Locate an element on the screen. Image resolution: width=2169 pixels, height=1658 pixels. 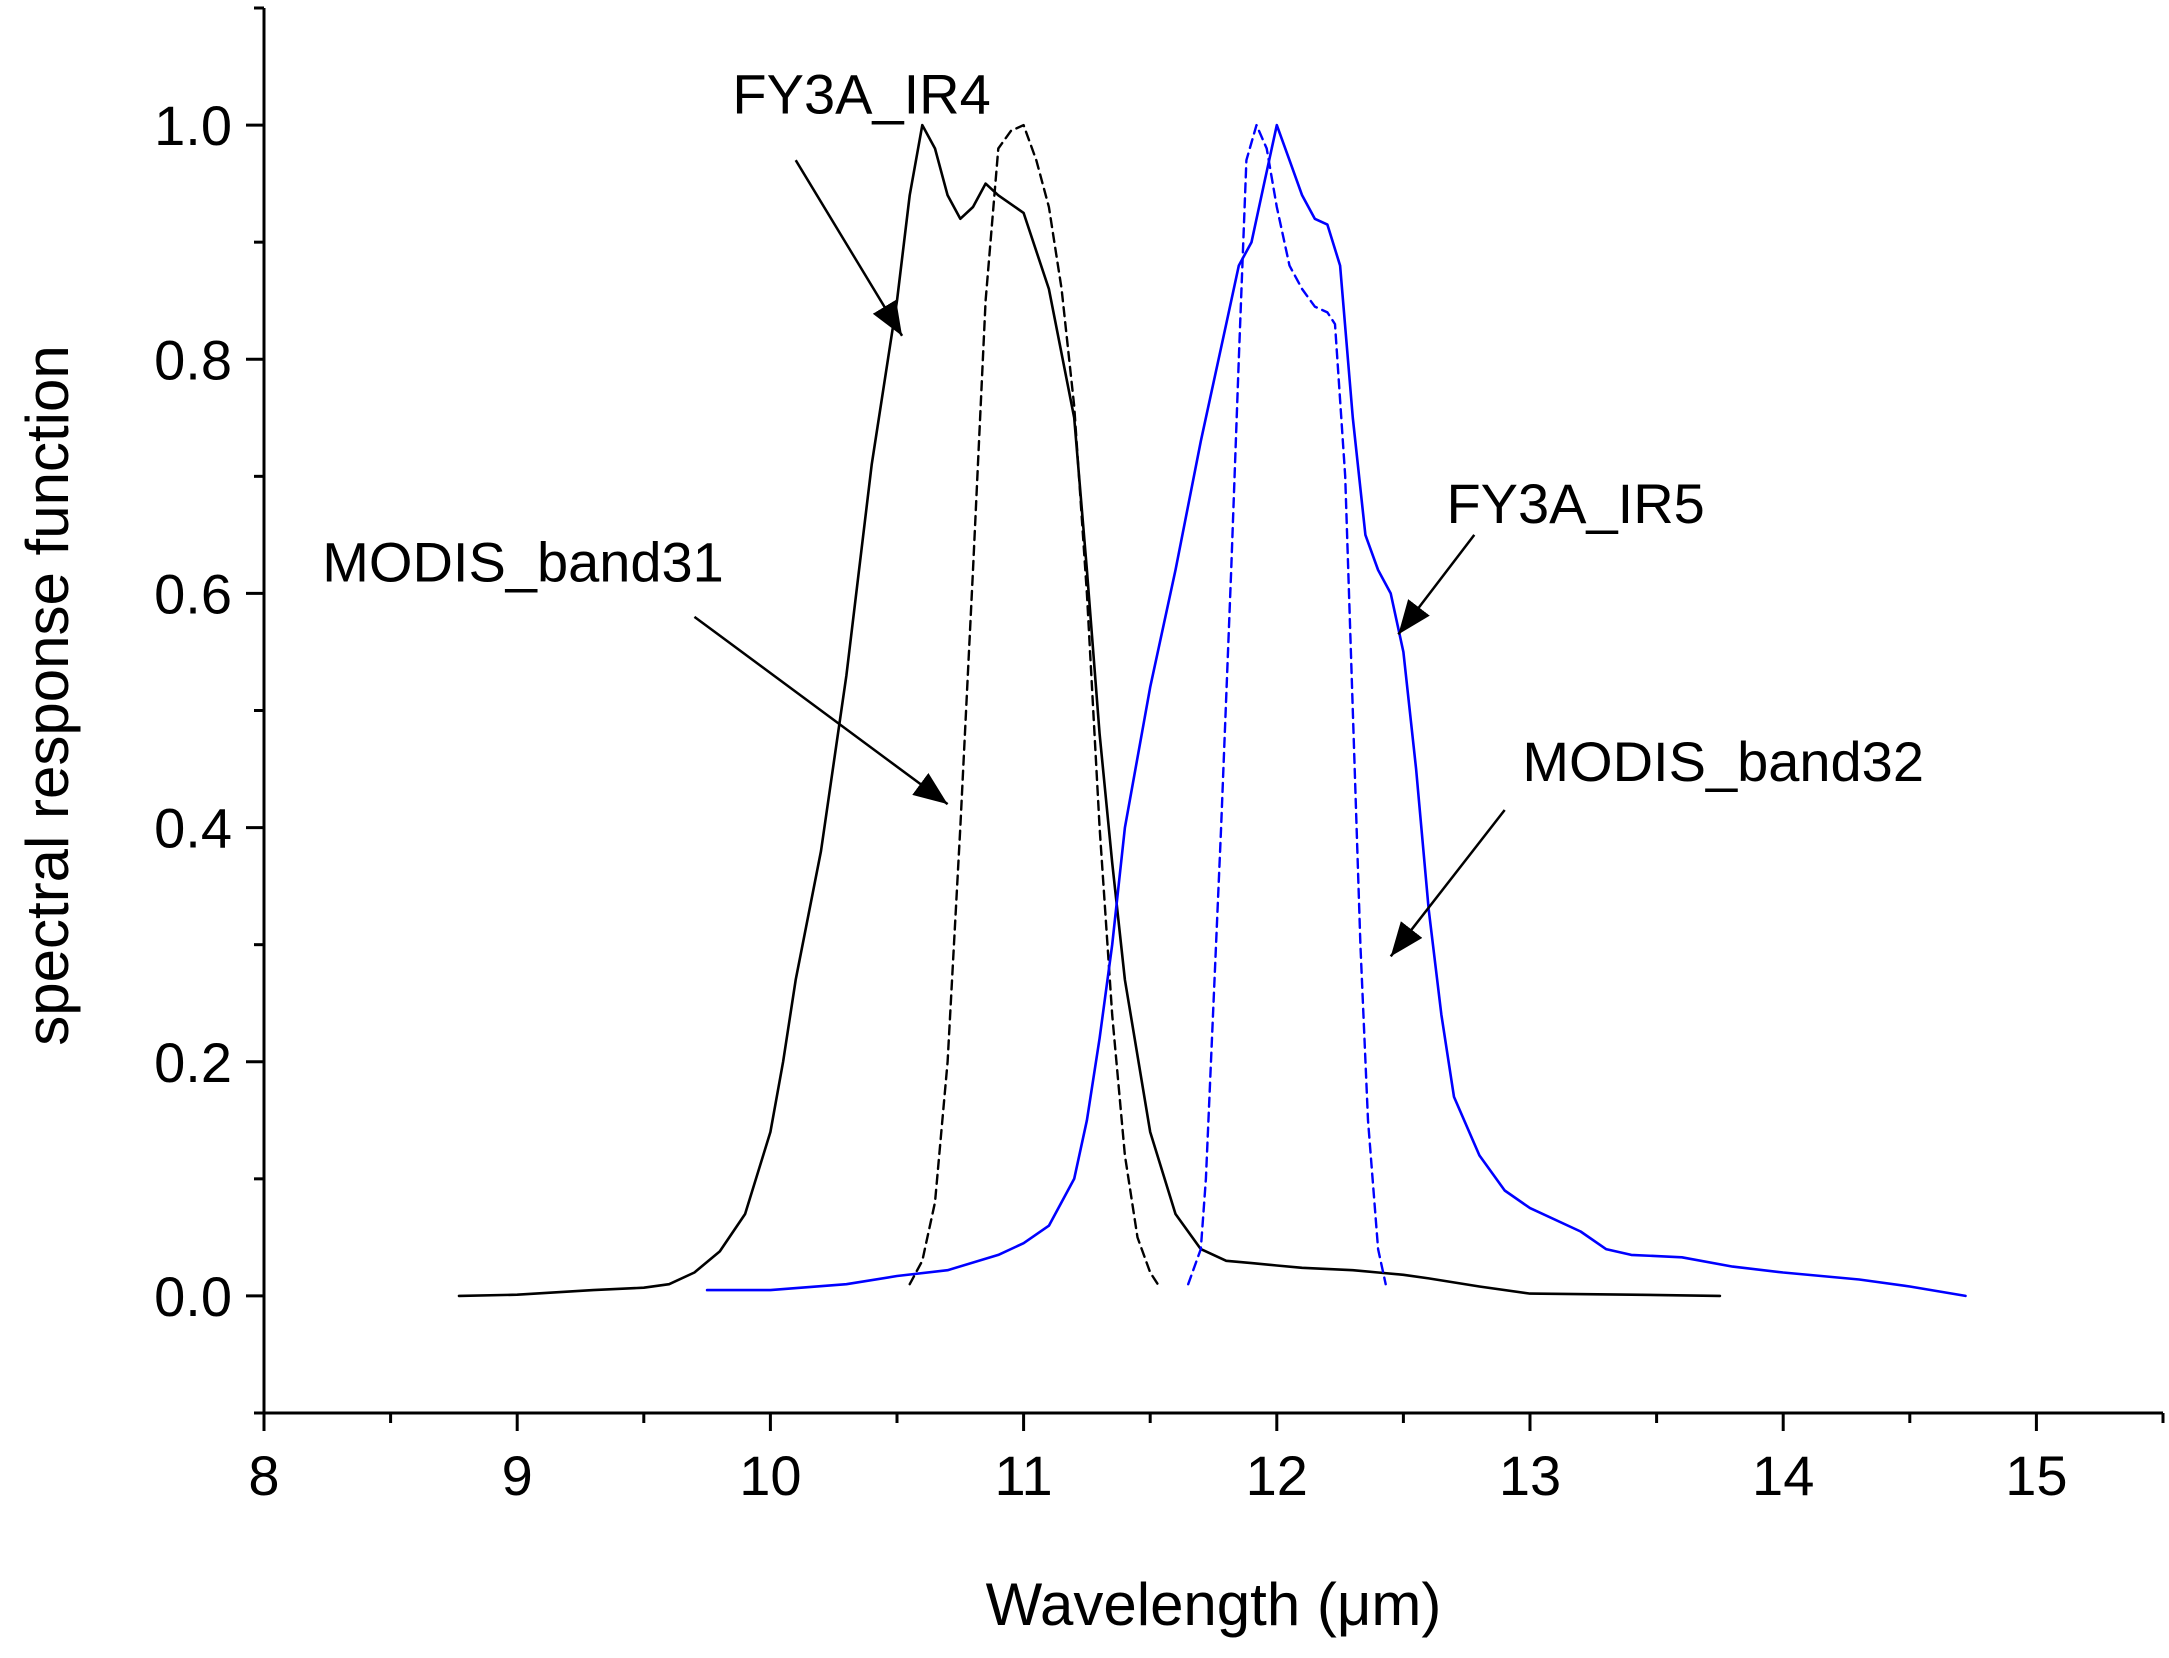
annotation-label-fy3a-ir5: FY3A_IR5 is located at coordinates (1575, 503).